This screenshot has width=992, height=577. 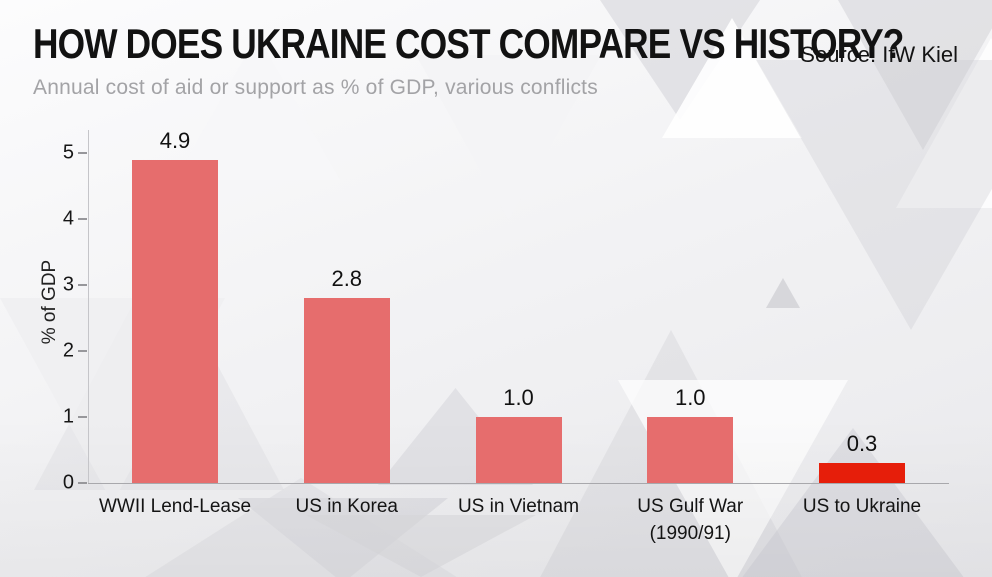 I want to click on bar-us-gulf-war-1990-91-, so click(x=690, y=450).